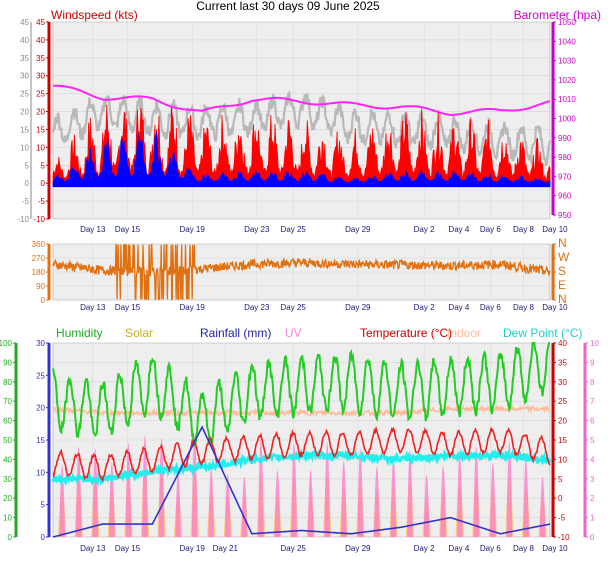 This screenshot has width=608, height=561. What do you see at coordinates (128, 229) in the screenshot?
I see `wind-x-label: Day 15` at bounding box center [128, 229].